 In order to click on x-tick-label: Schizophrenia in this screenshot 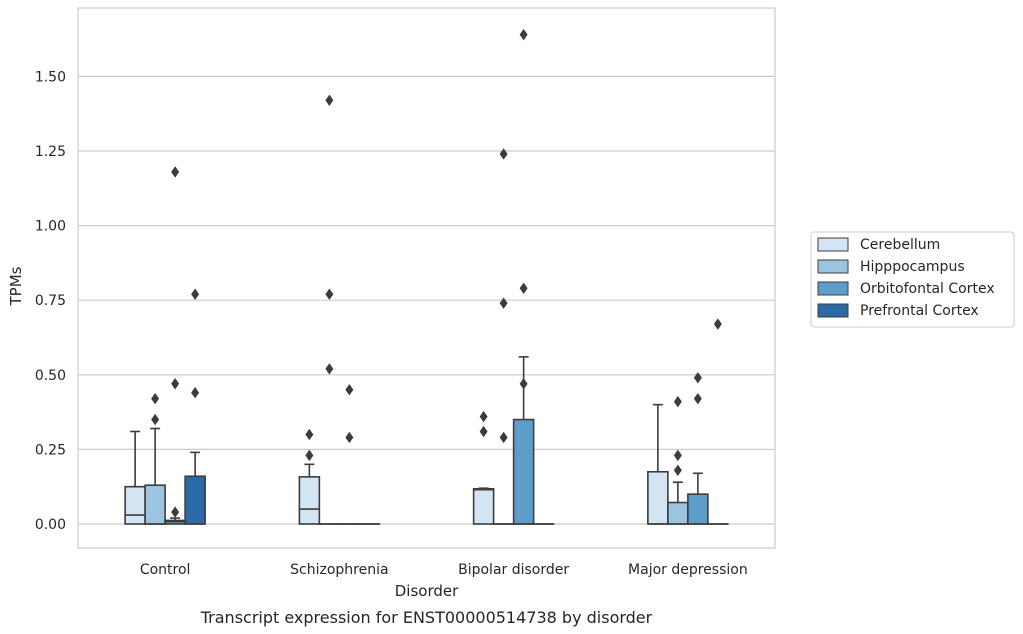, I will do `click(339, 570)`.